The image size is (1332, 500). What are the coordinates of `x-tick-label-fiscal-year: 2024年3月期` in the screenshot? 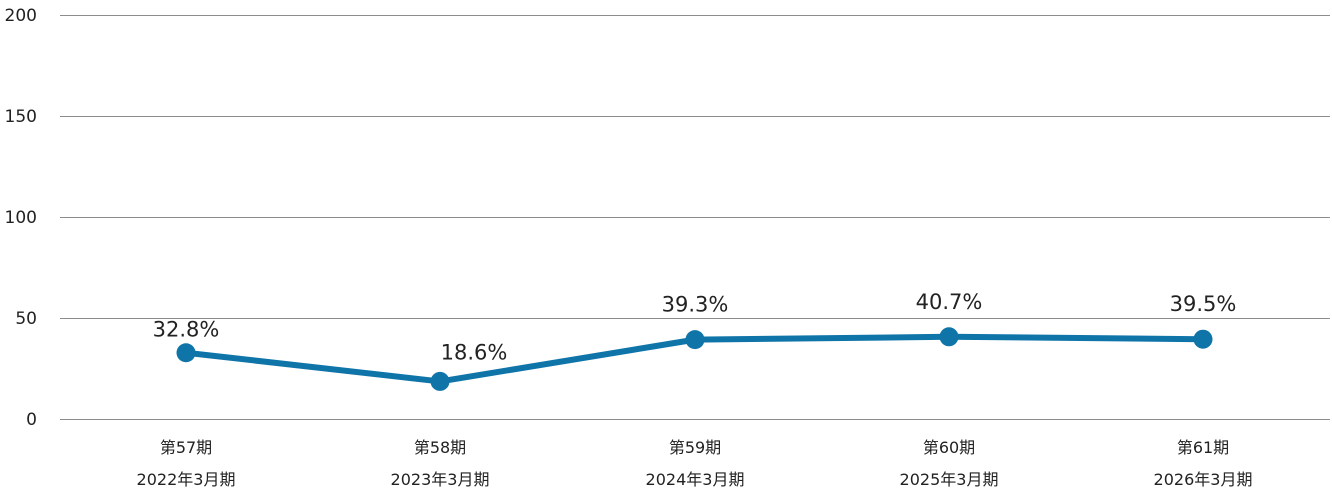 It's located at (695, 479).